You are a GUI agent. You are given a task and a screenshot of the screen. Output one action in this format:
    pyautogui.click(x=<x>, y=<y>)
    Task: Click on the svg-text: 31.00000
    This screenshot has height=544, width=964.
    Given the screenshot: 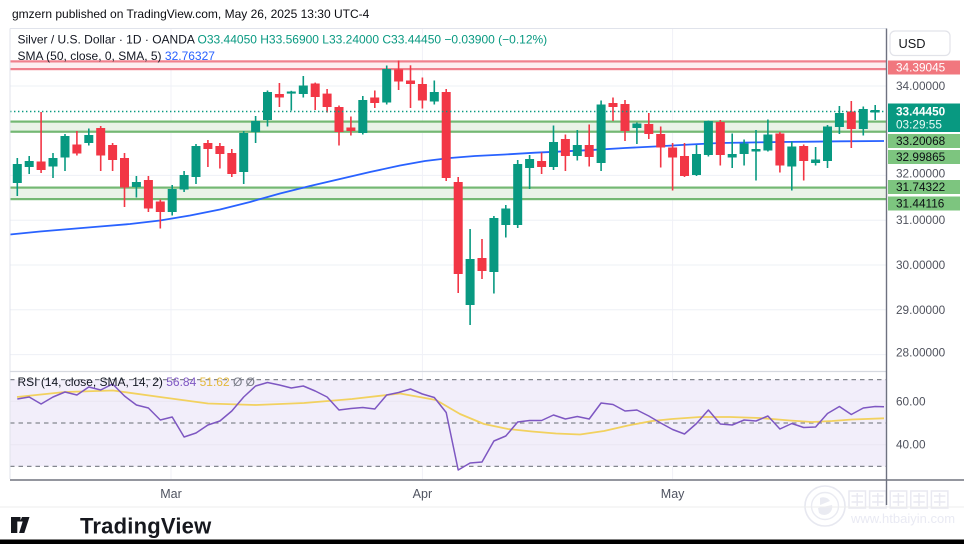 What is the action you would take?
    pyautogui.click(x=921, y=220)
    